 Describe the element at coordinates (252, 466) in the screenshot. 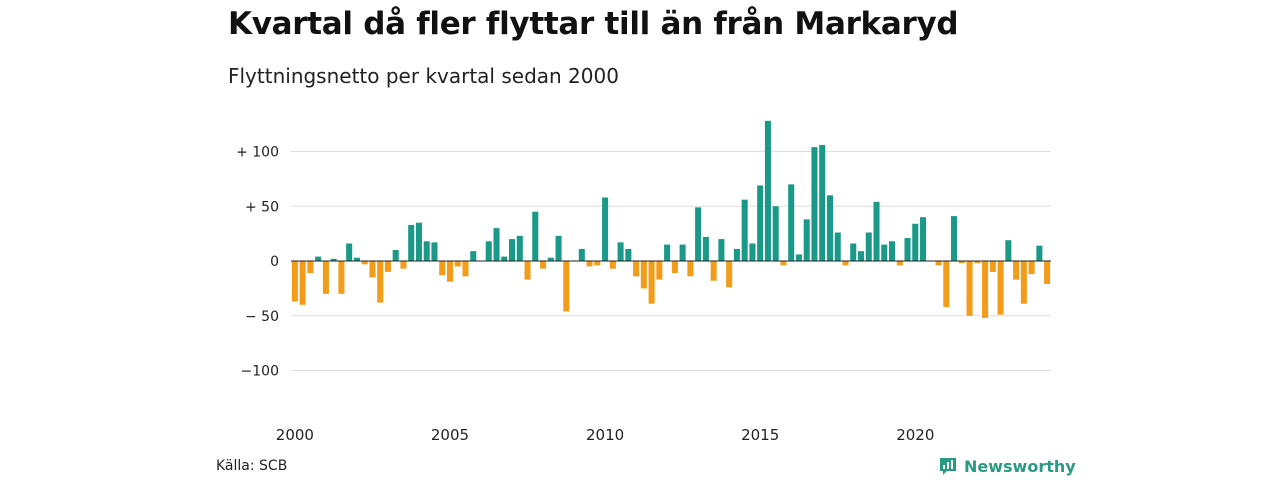

I see `source-note: Källa: SCB` at that location.